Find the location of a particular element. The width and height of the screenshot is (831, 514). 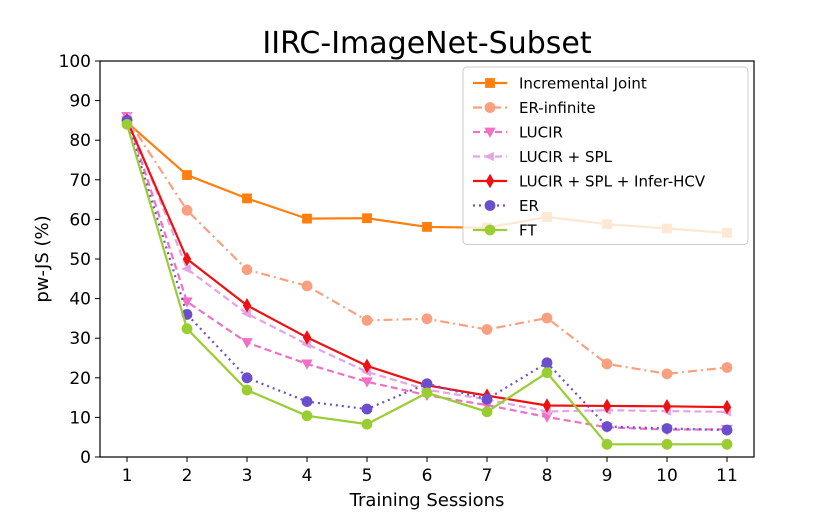

legend-label: ER-infinite is located at coordinates (557, 108).